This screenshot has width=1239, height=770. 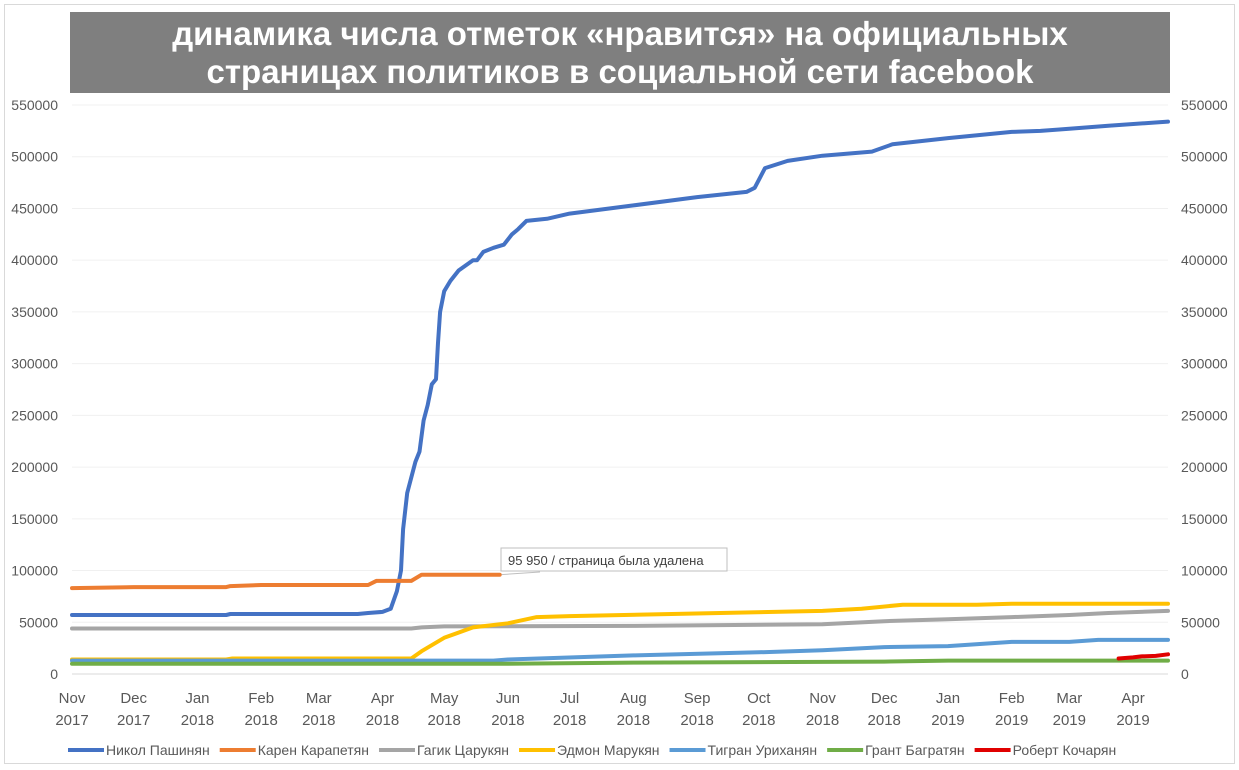 I want to click on legend-label: Гагик Царукян, so click(x=463, y=750).